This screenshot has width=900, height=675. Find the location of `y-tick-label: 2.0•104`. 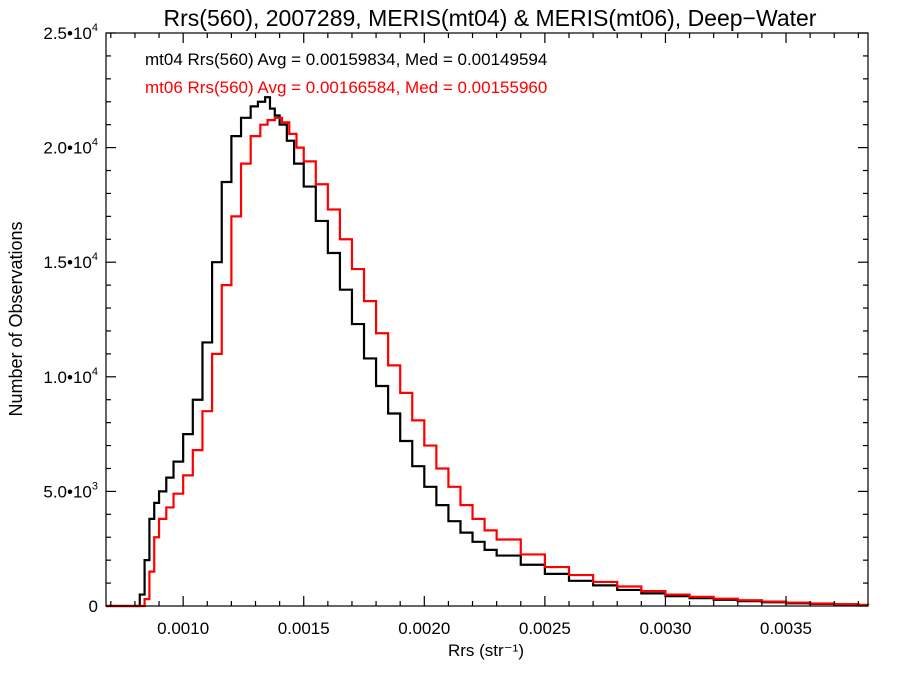

y-tick-label: 2.0•104 is located at coordinates (70, 147).